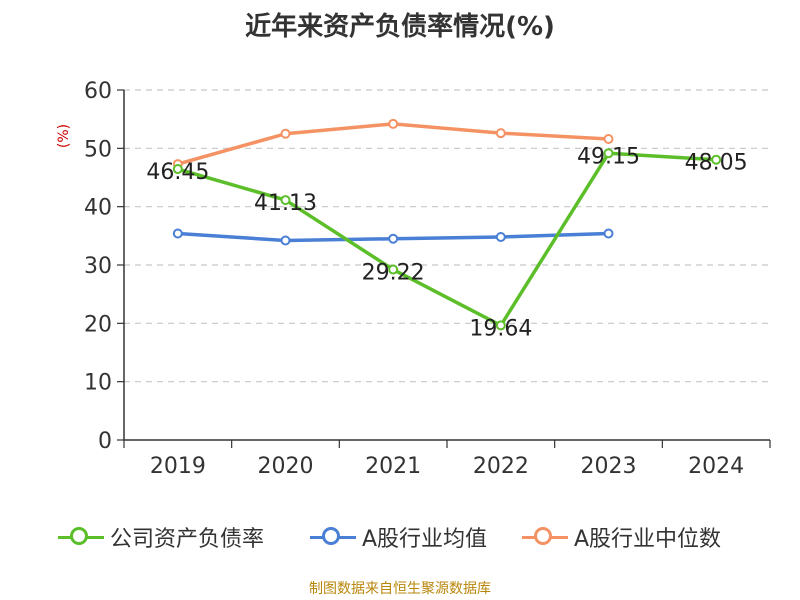 This screenshot has height=600, width=800. I want to click on legend-label-company: 公司资产负债率, so click(187, 539).